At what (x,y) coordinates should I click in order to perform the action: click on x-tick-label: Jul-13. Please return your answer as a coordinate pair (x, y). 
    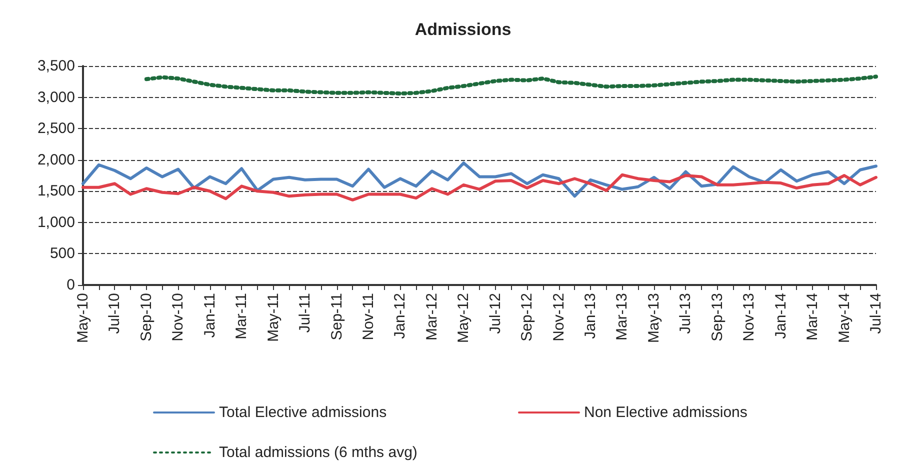
    Looking at the image, I should click on (685, 313).